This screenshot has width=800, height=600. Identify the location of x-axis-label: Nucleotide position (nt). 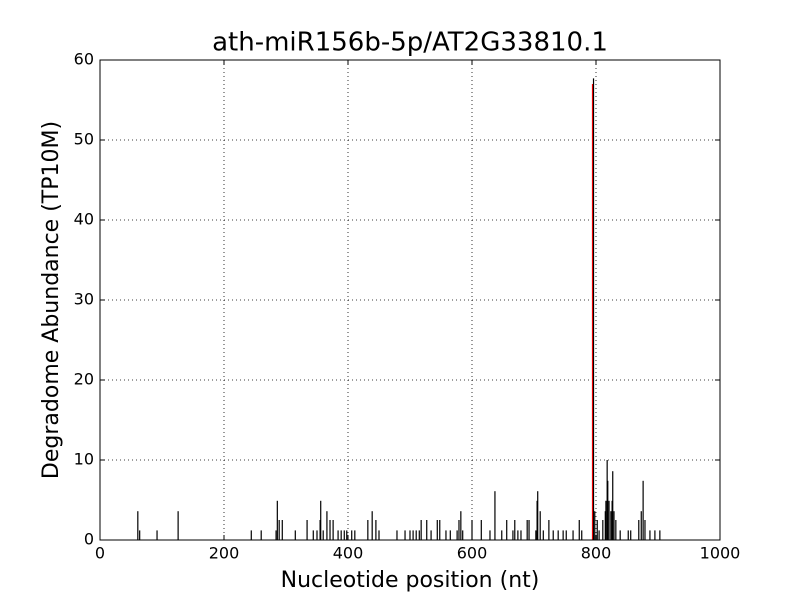
(410, 580).